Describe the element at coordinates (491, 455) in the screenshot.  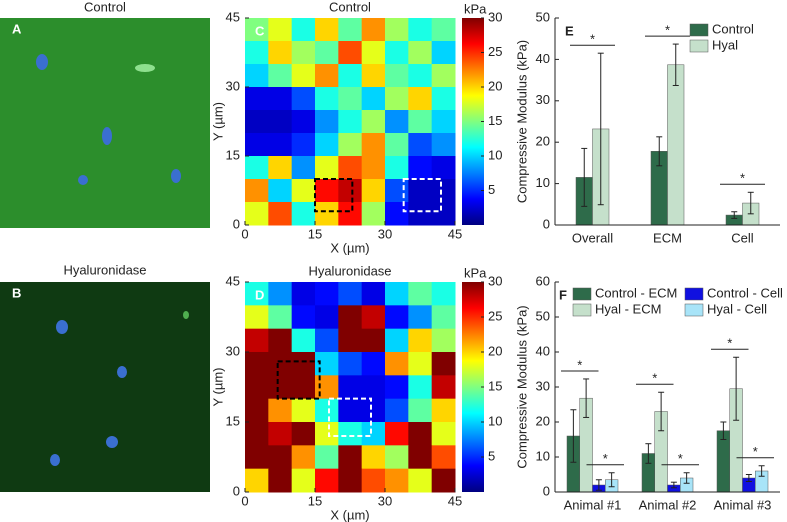
I see `colorbar-tick-label: 5` at that location.